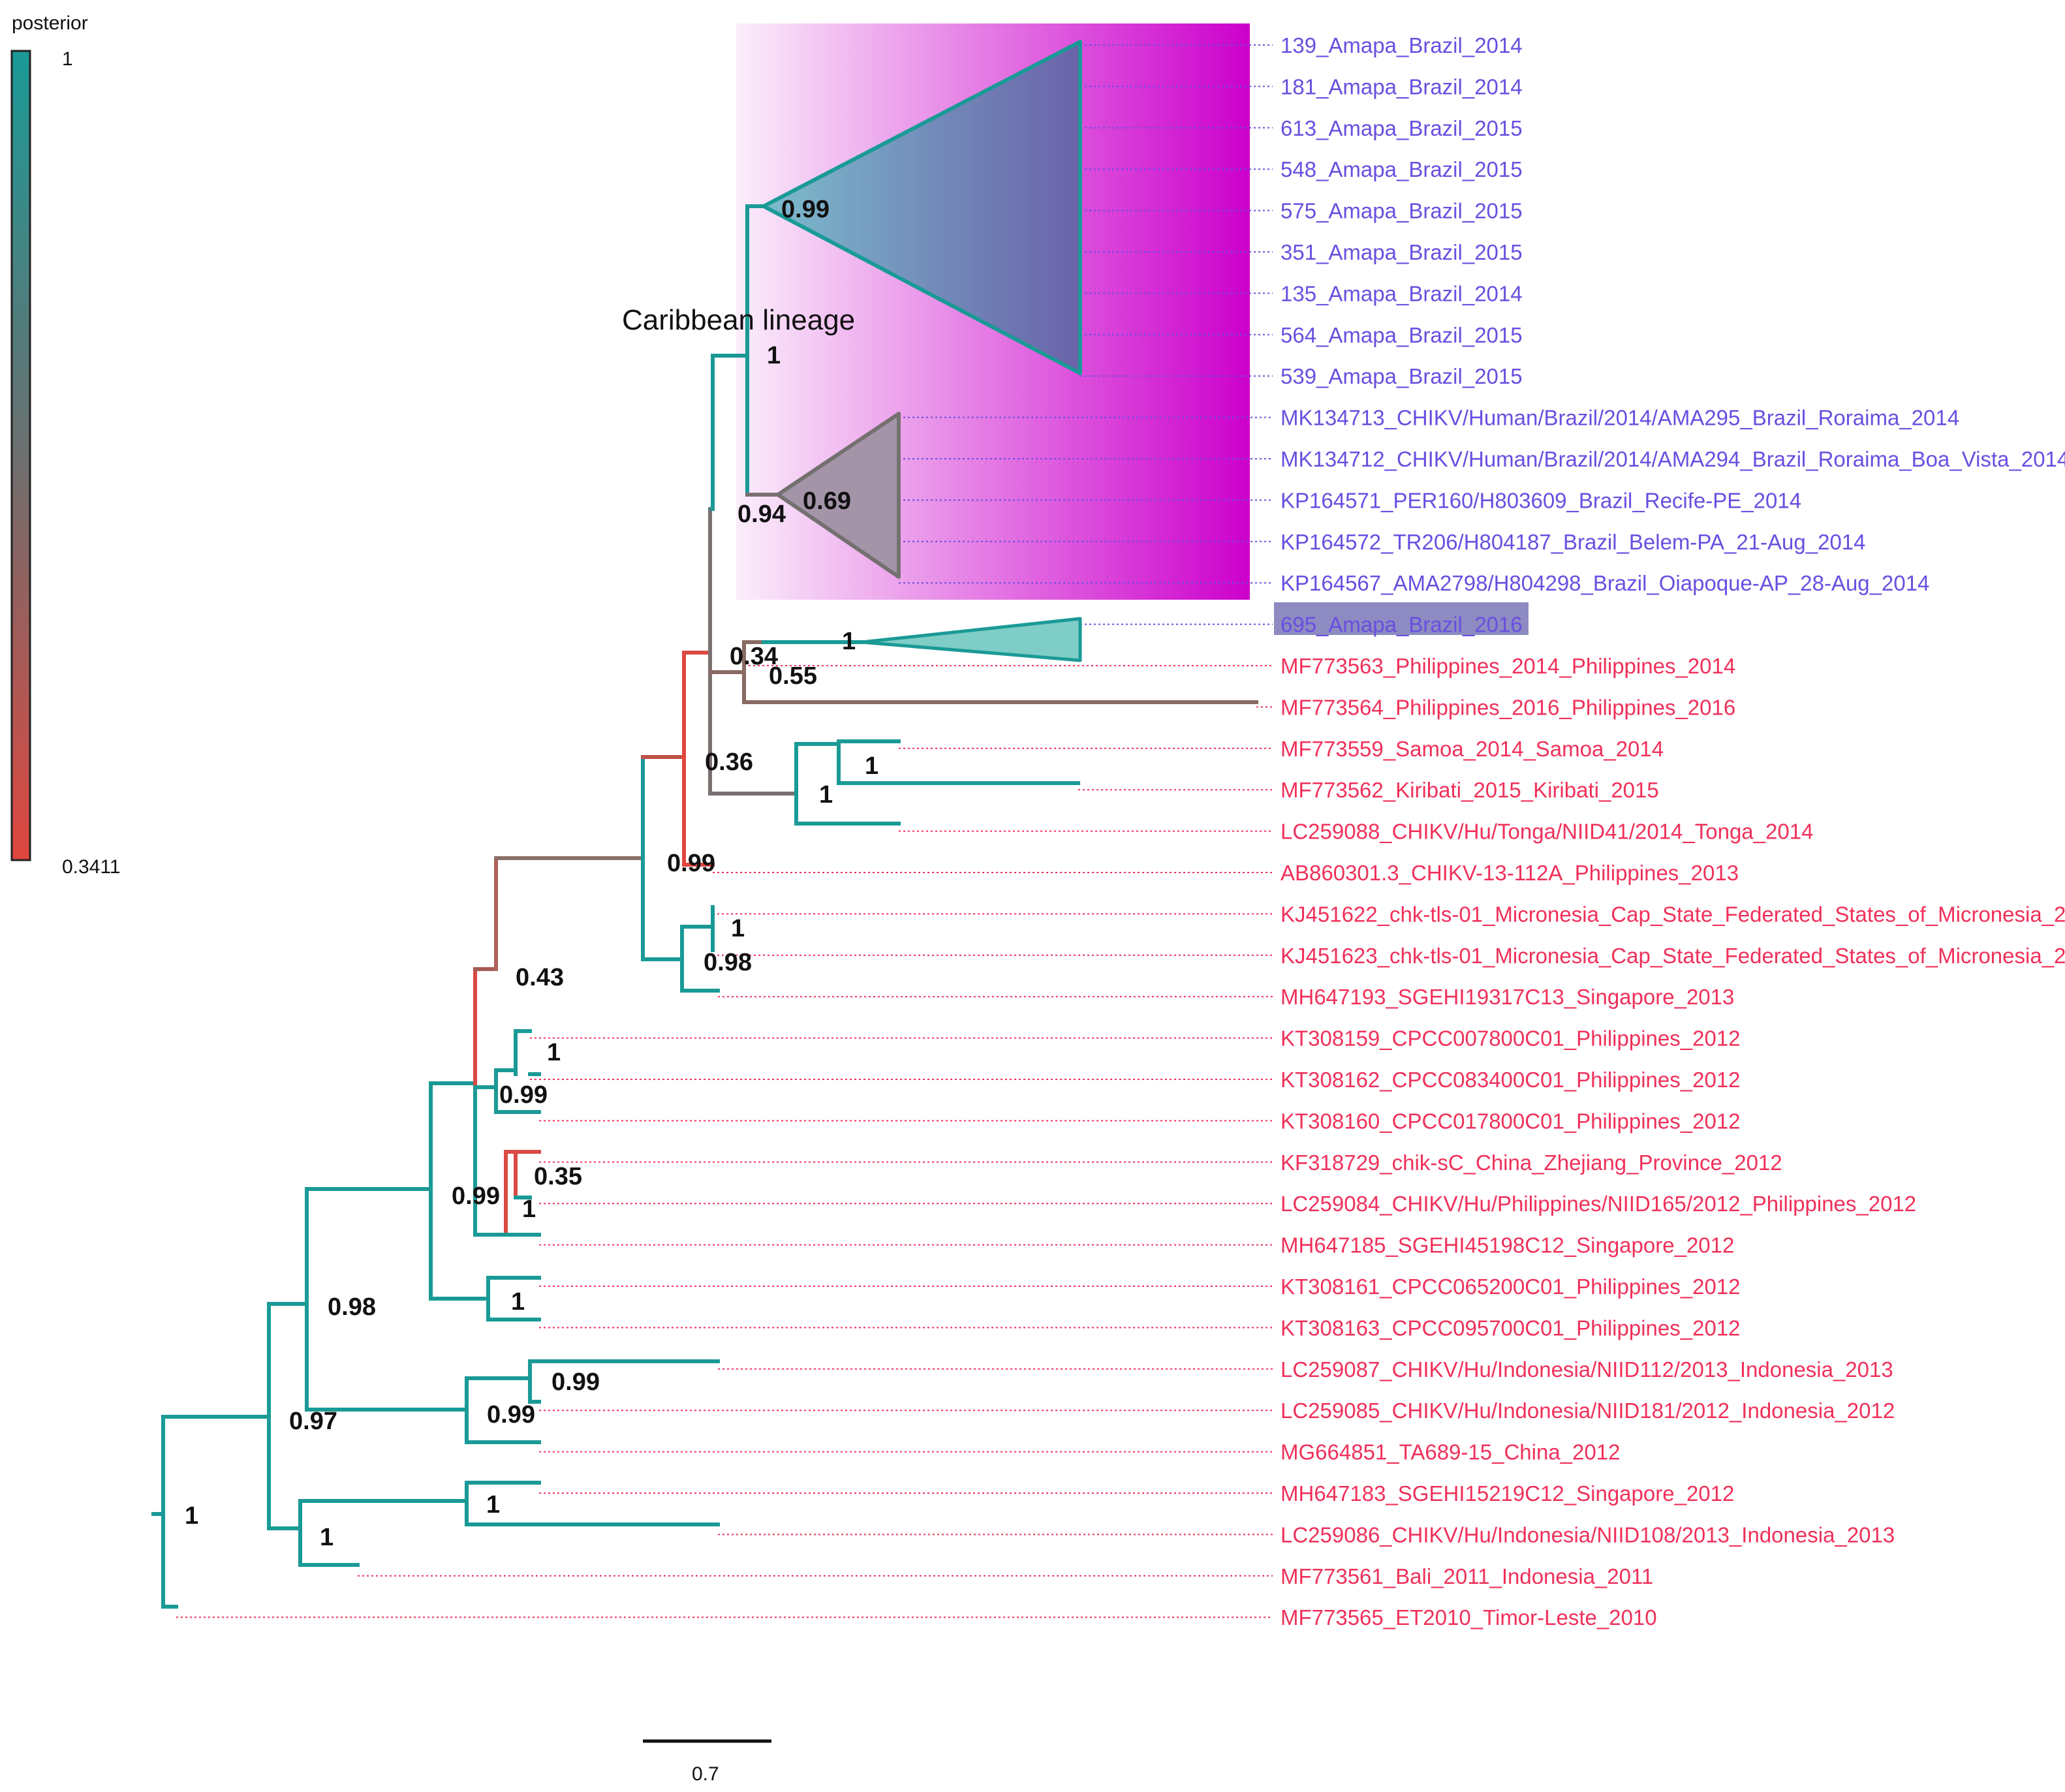 This screenshot has height=1792, width=2065. I want to click on legend-min-label: 0.3411, so click(91, 867).